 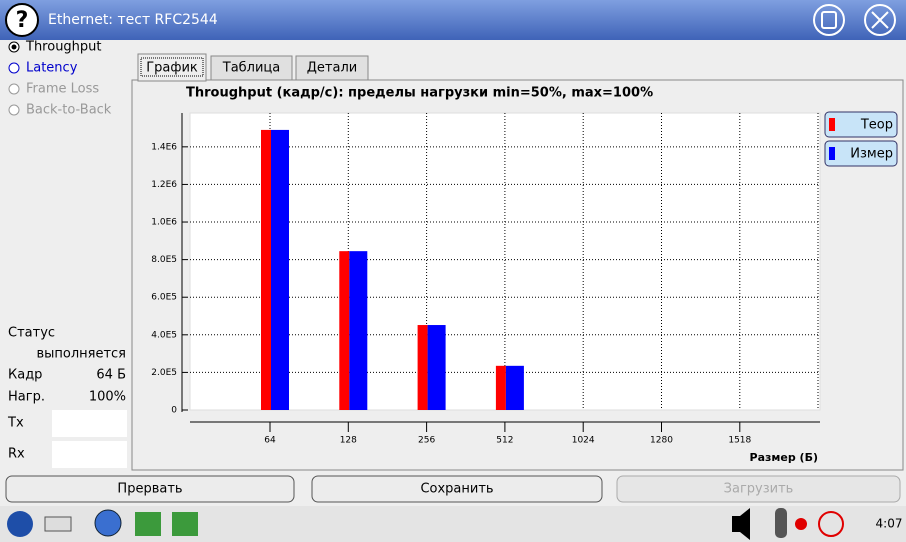 I want to click on maximize-icon, so click(x=829, y=20).